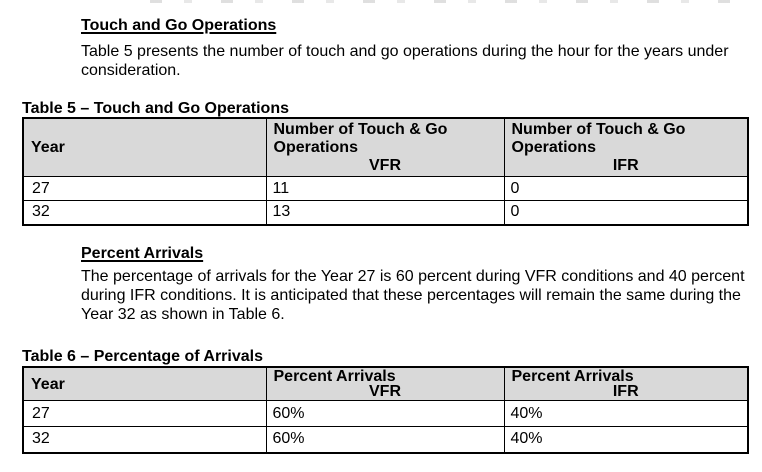 The height and width of the screenshot is (472, 762). Describe the element at coordinates (179, 25) in the screenshot. I see `section-heading-touch-and-go: Touch and Go Operations` at that location.